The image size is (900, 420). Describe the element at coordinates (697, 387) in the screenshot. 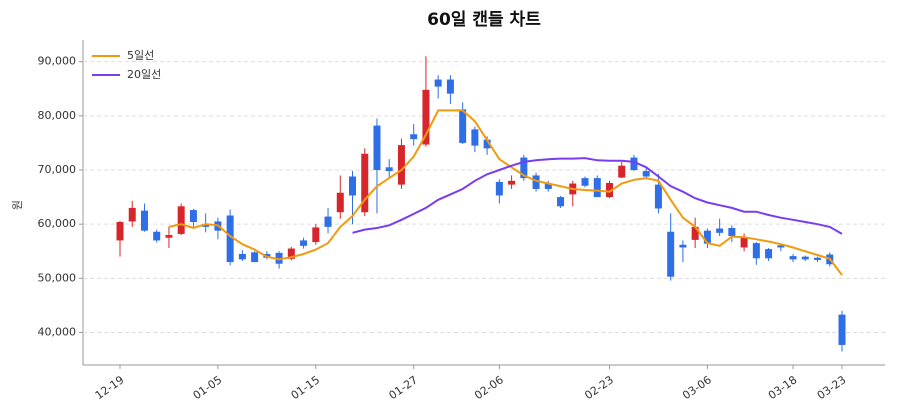

I see `x-tick-label: 03-06` at that location.